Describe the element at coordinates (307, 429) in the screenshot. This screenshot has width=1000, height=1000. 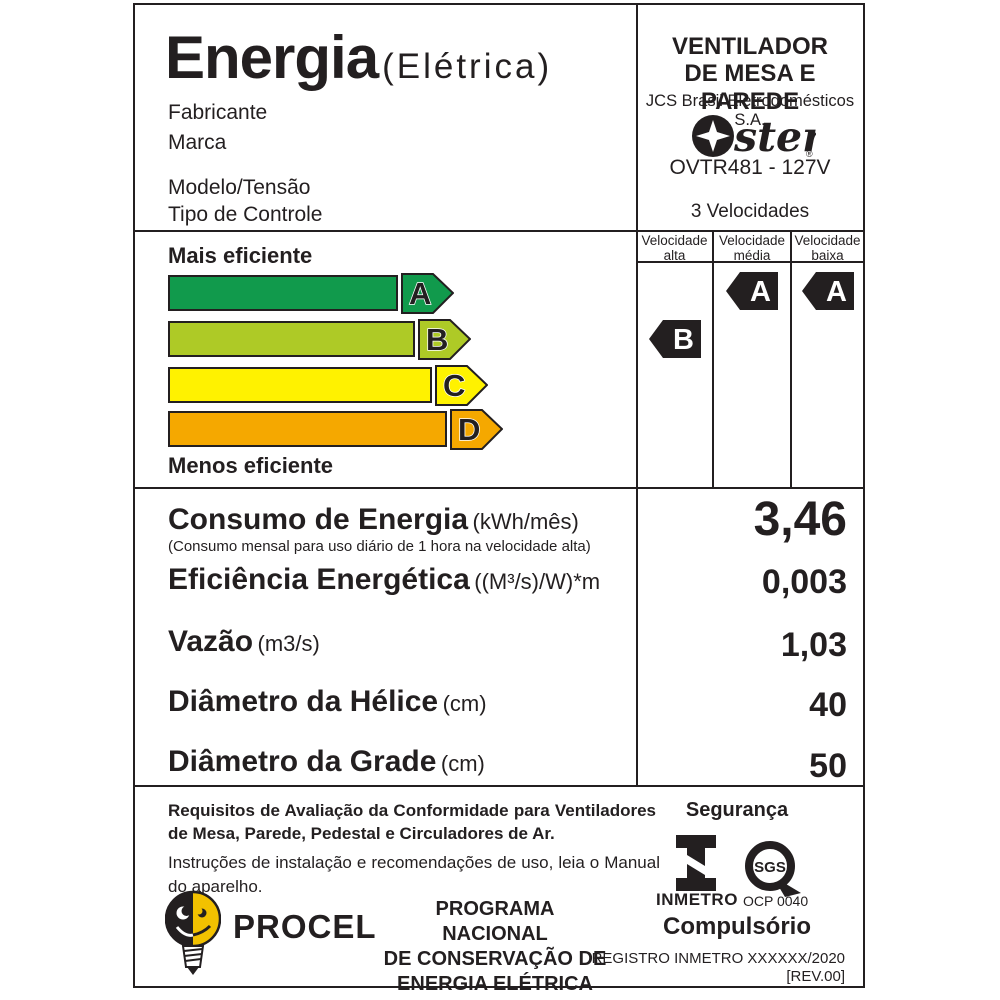
I see `grade-bar-d` at that location.